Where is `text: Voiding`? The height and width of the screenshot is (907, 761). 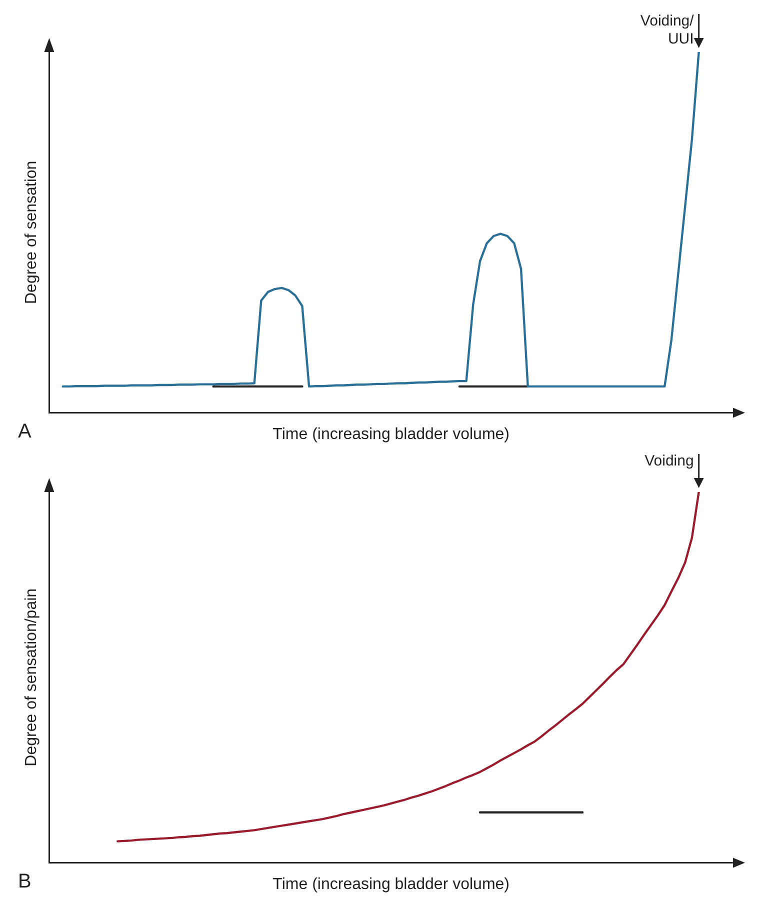
text: Voiding is located at coordinates (669, 461).